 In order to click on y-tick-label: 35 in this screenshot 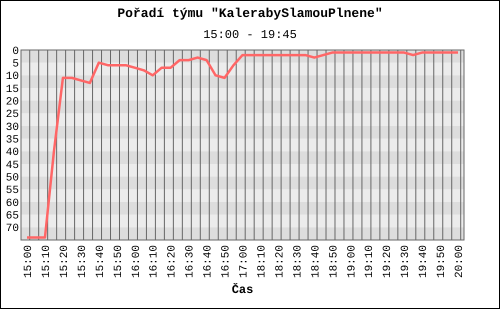, I will do `click(12, 140)`.